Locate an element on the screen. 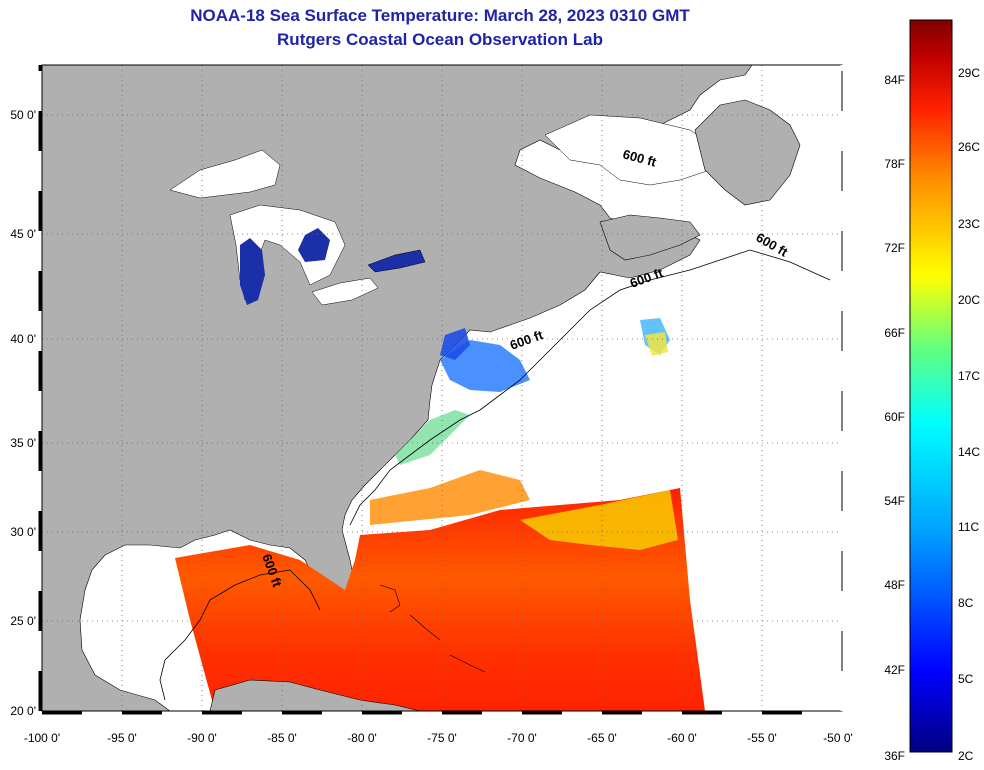 This screenshot has width=984, height=770. sst-swath-yellow is located at coordinates (599, 520).